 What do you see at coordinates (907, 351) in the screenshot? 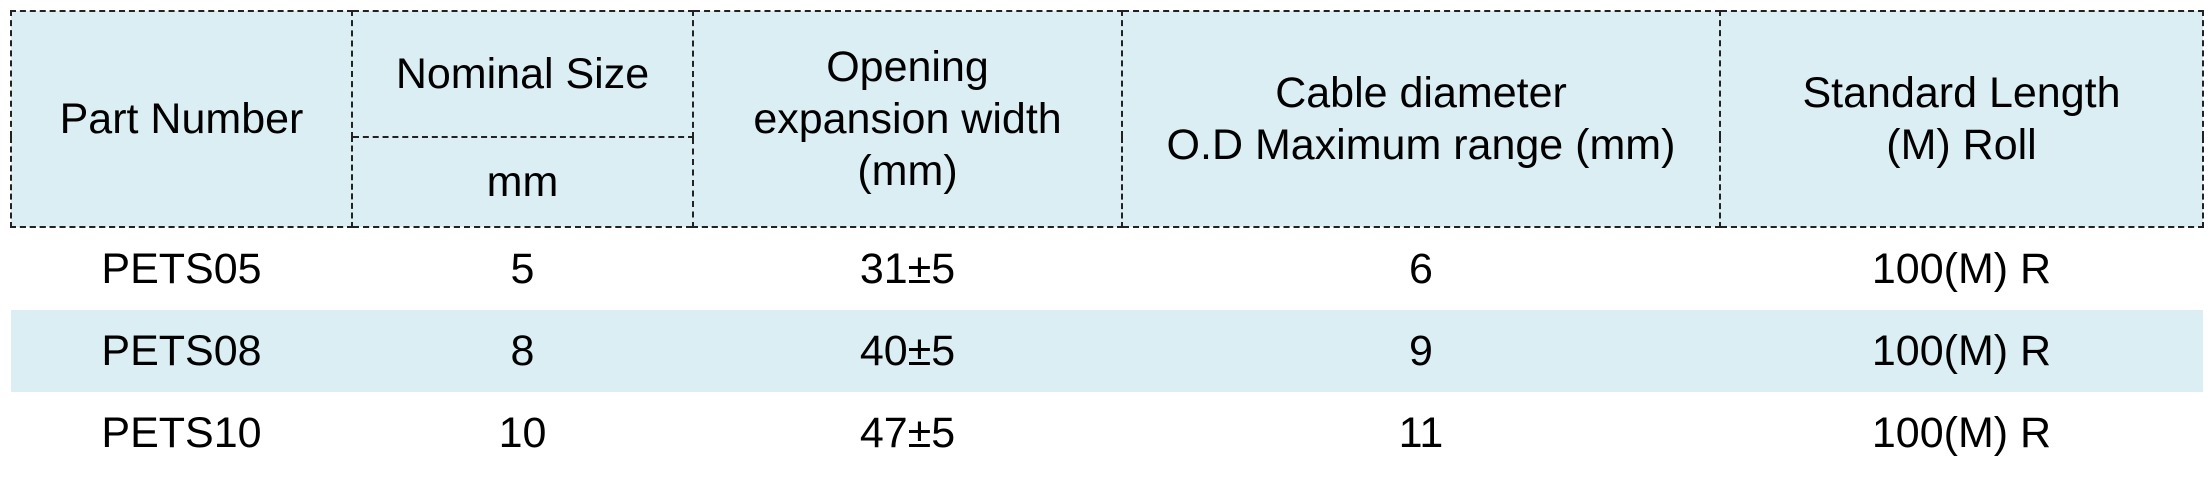
I see `cell-opening: 40±5` at bounding box center [907, 351].